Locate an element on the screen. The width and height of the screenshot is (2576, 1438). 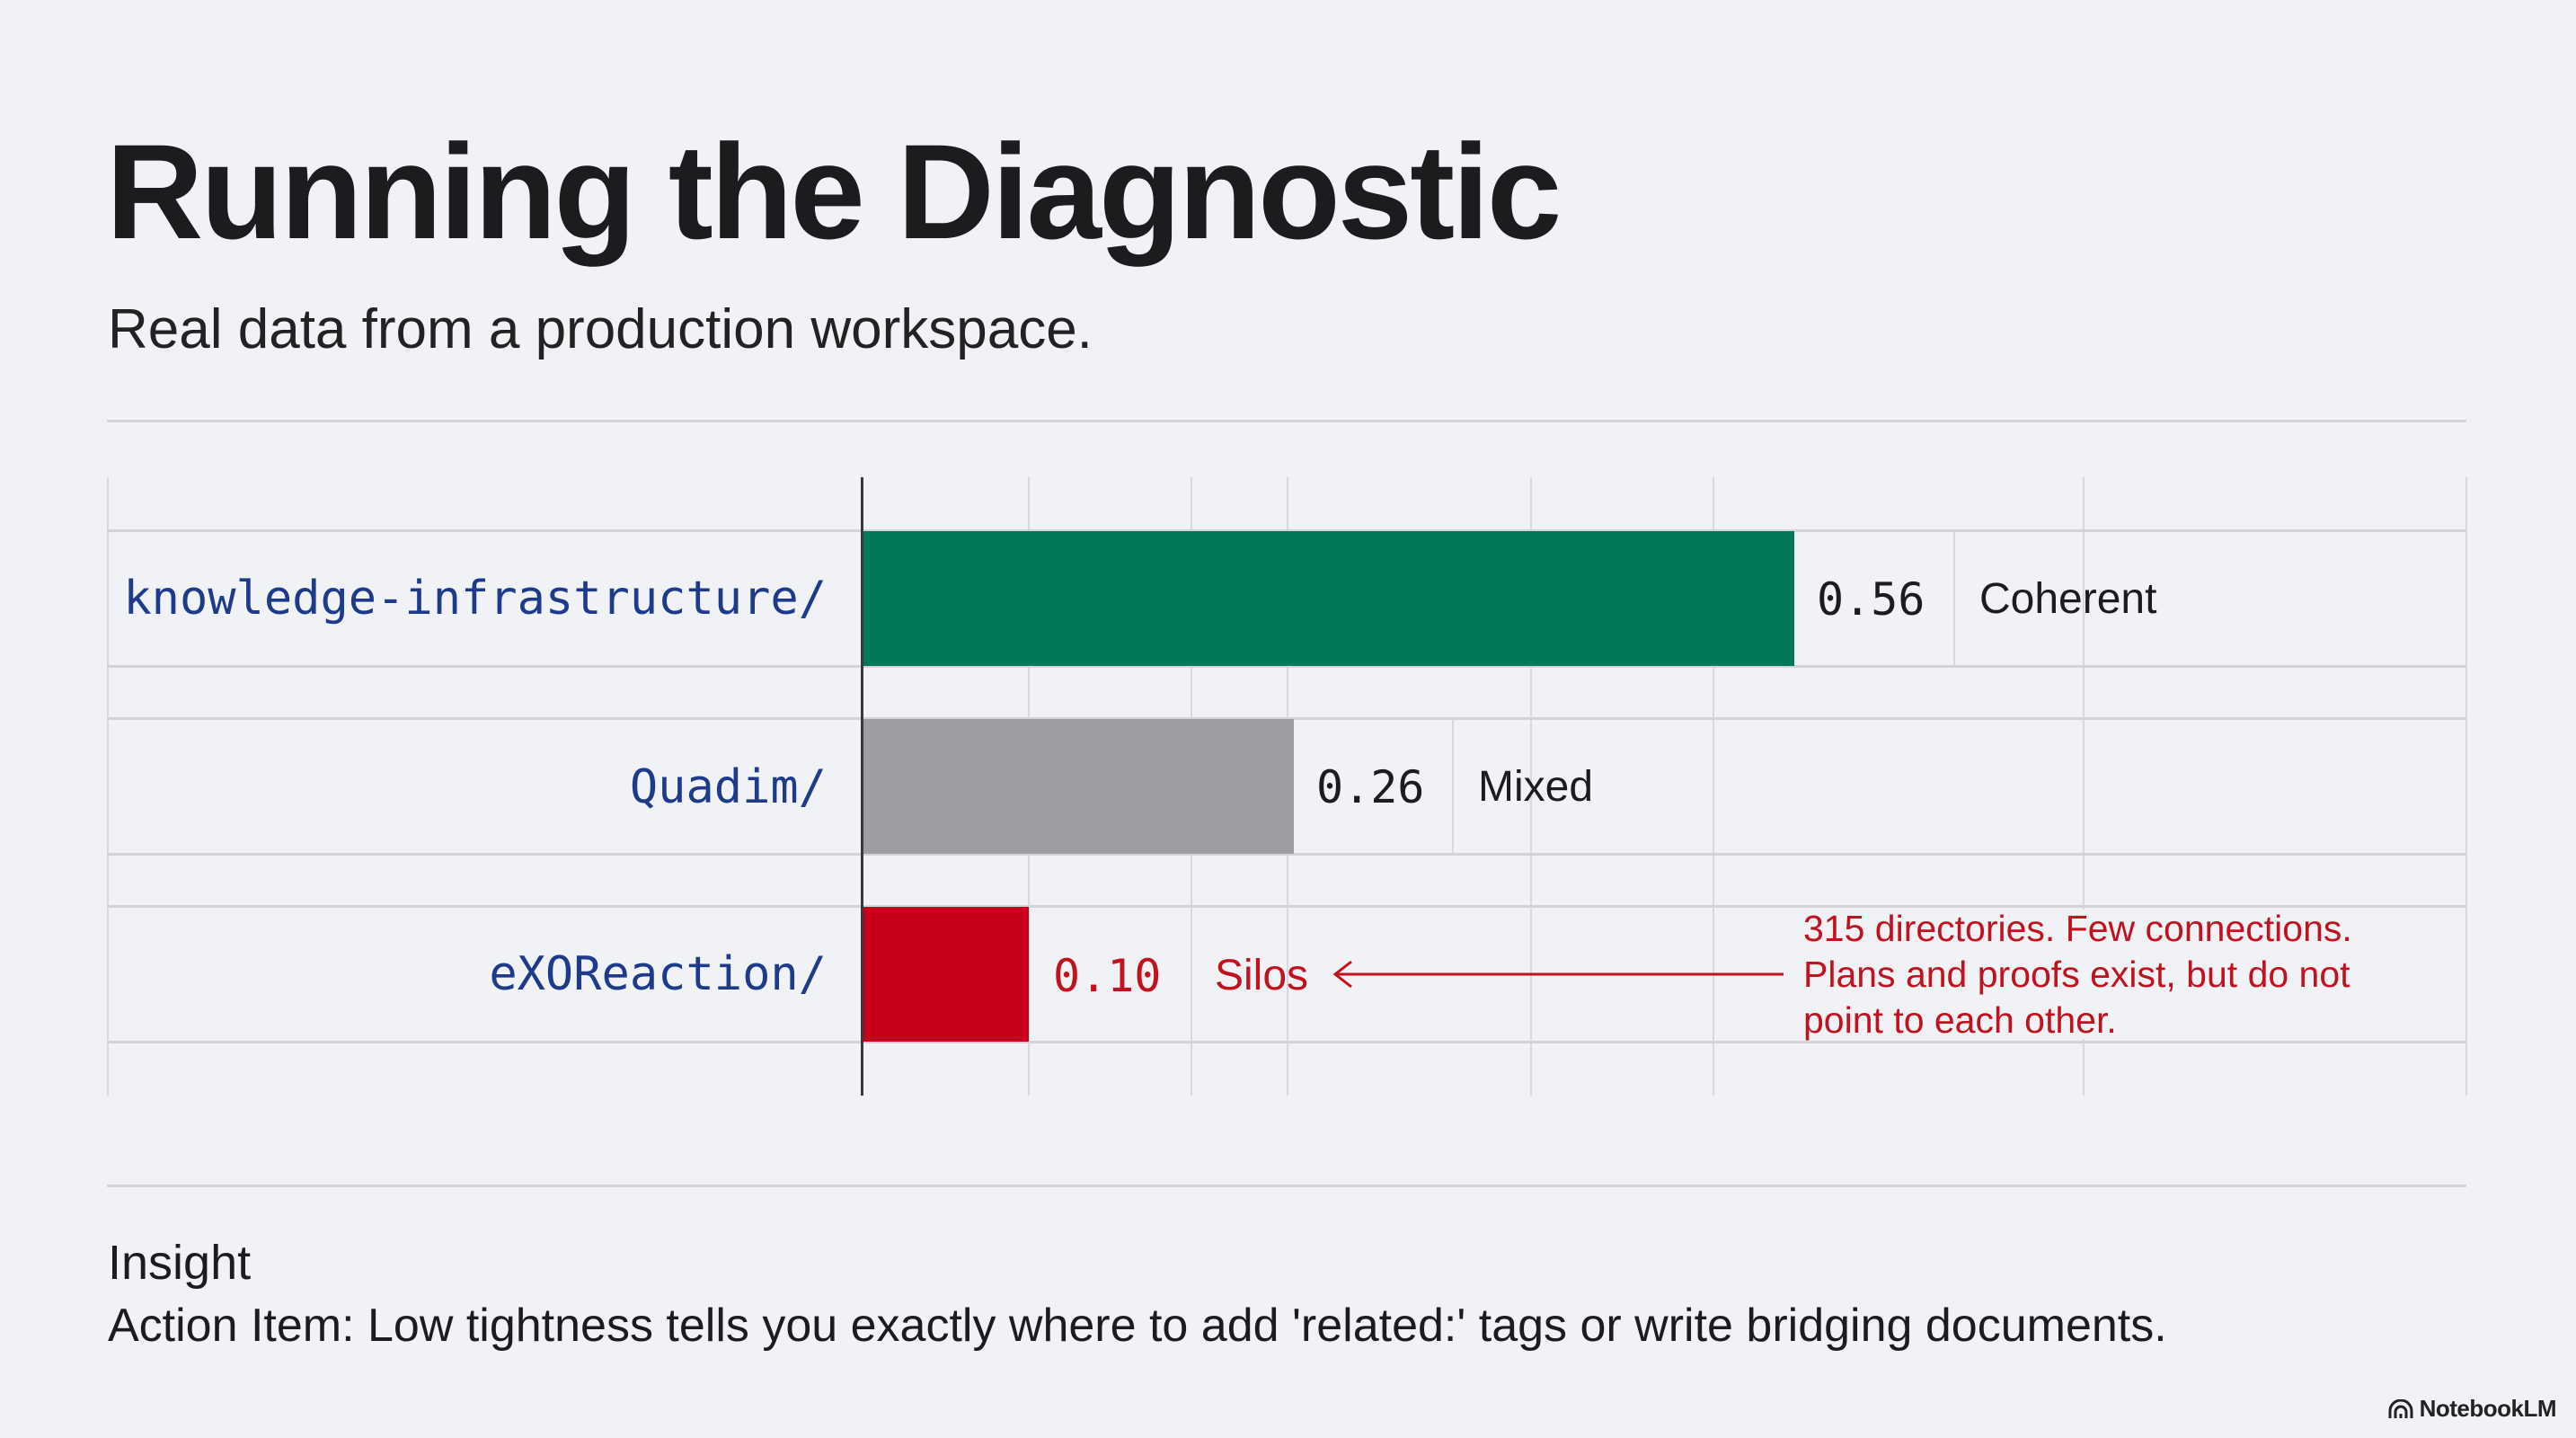
row-label: eXOReaction/ is located at coordinates (658, 974).